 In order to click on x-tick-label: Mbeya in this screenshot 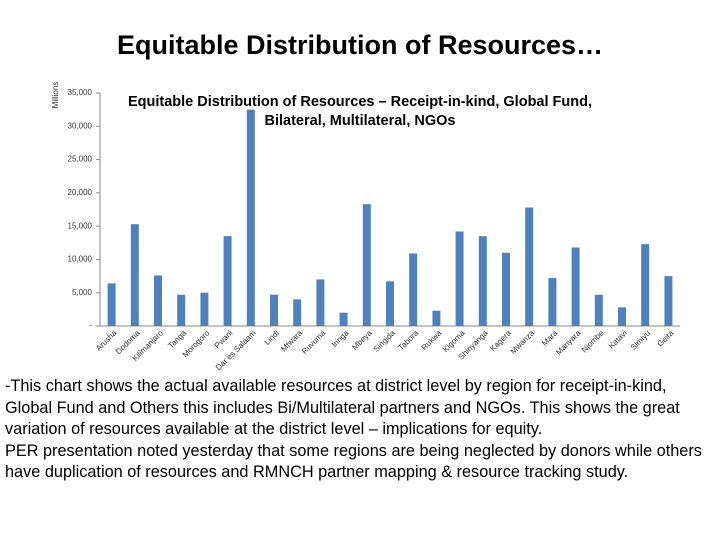, I will do `click(362, 340)`.